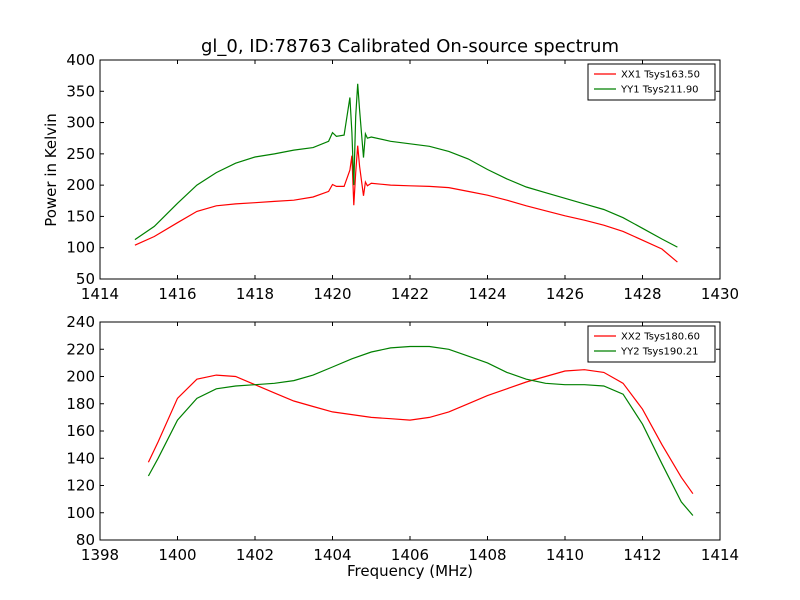 This screenshot has width=800, height=600. What do you see at coordinates (410, 571) in the screenshot?
I see `x-axis-label-bottom: Frequency (MHz)` at bounding box center [410, 571].